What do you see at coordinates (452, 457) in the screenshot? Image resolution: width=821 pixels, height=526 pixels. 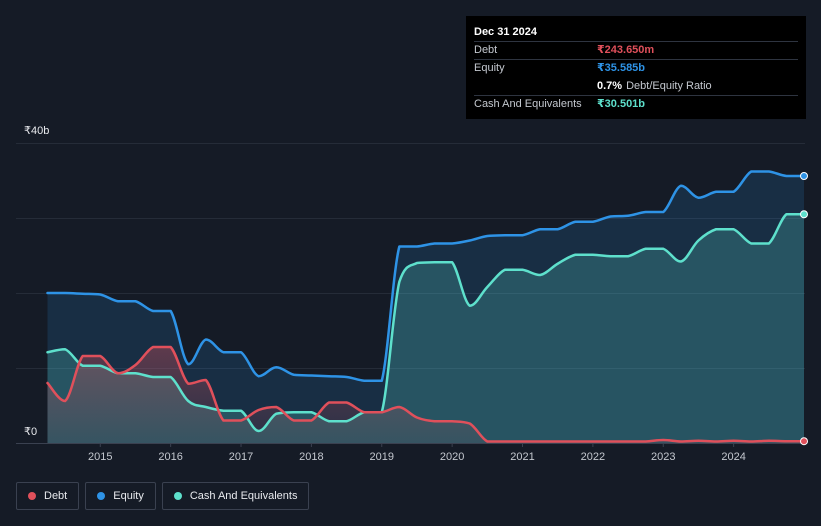 I see `x-tick-label: 2020` at bounding box center [452, 457].